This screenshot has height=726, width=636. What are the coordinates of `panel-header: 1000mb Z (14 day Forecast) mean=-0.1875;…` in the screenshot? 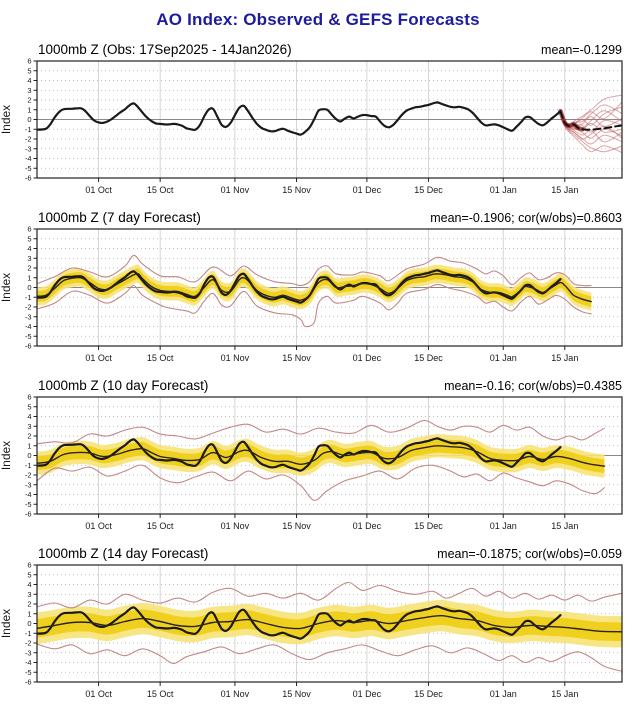 It's located at (318, 554).